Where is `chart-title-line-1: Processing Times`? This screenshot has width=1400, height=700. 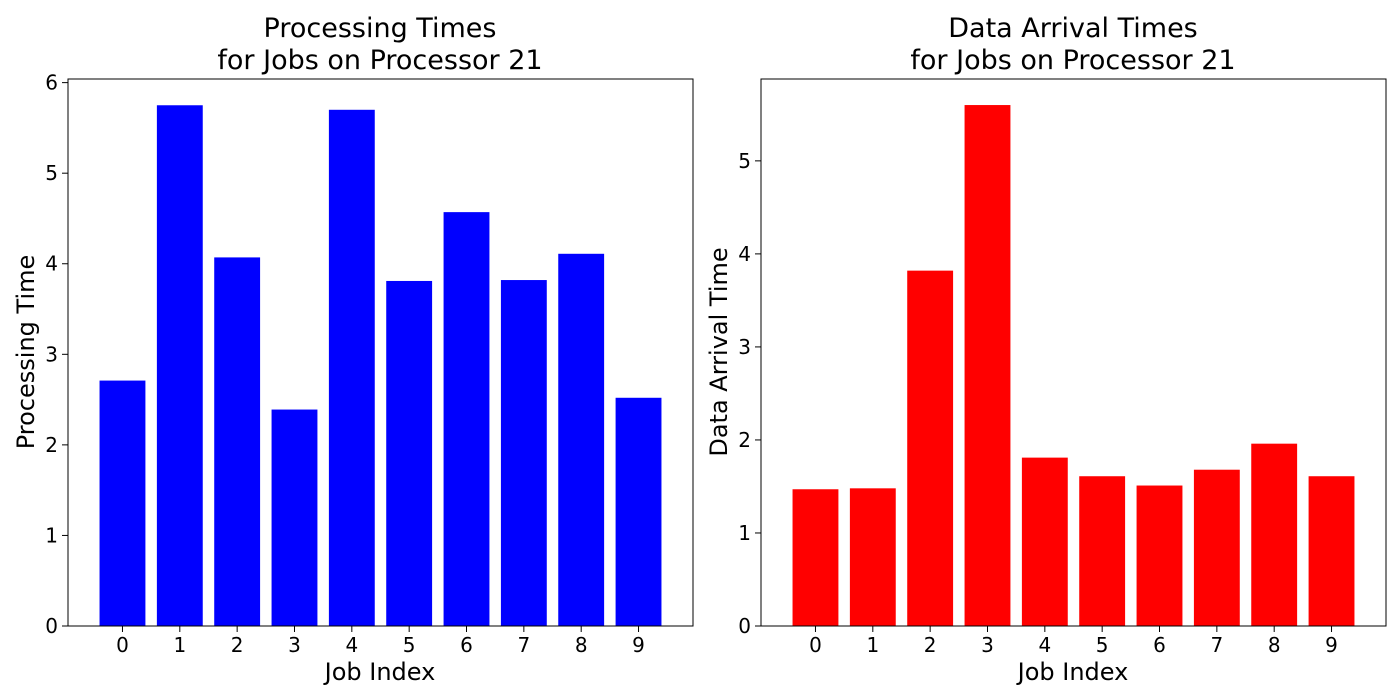 chart-title-line-1: Processing Times is located at coordinates (380, 28).